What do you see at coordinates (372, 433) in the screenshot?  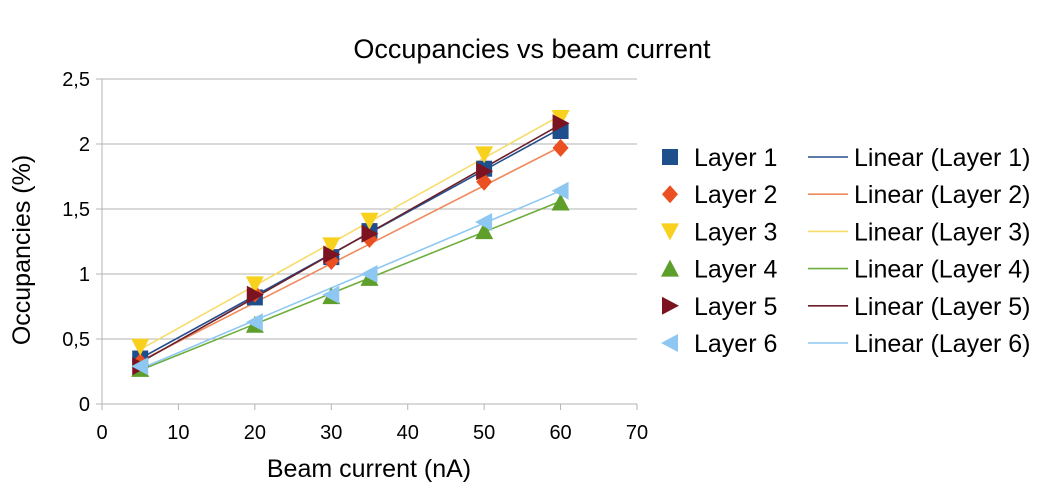 I see `x-tick-labels: 0 10 20 30 40 50 60 70` at bounding box center [372, 433].